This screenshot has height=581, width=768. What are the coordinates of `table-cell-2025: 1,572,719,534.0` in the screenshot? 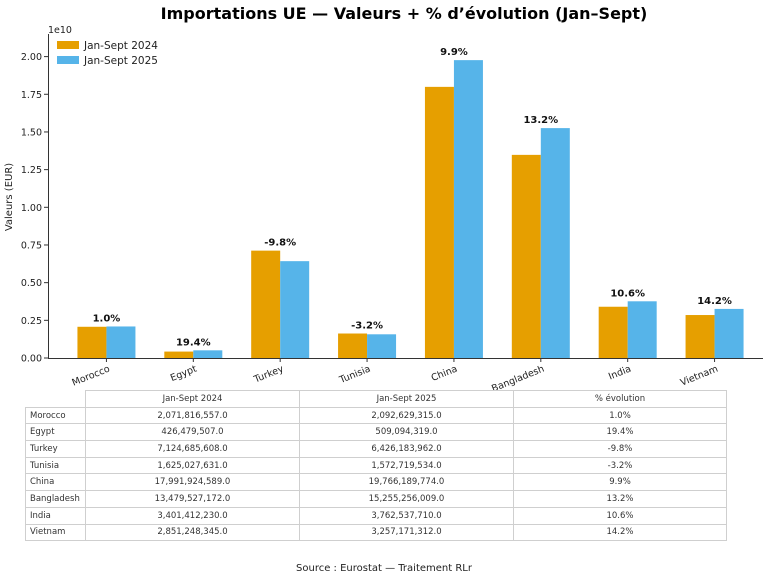 It's located at (406, 465).